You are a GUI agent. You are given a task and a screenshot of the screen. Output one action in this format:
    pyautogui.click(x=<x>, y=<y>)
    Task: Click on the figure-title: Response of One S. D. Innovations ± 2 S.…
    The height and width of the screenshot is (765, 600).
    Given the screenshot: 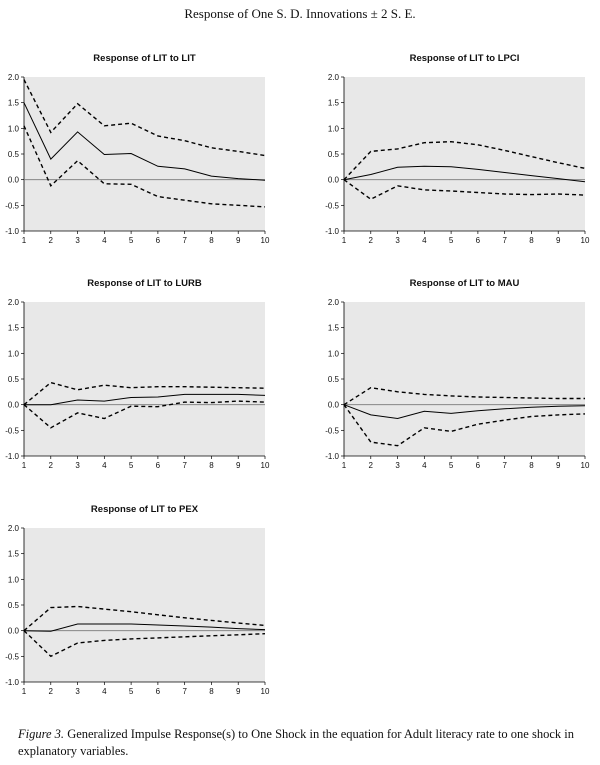 What is the action you would take?
    pyautogui.click(x=300, y=13)
    